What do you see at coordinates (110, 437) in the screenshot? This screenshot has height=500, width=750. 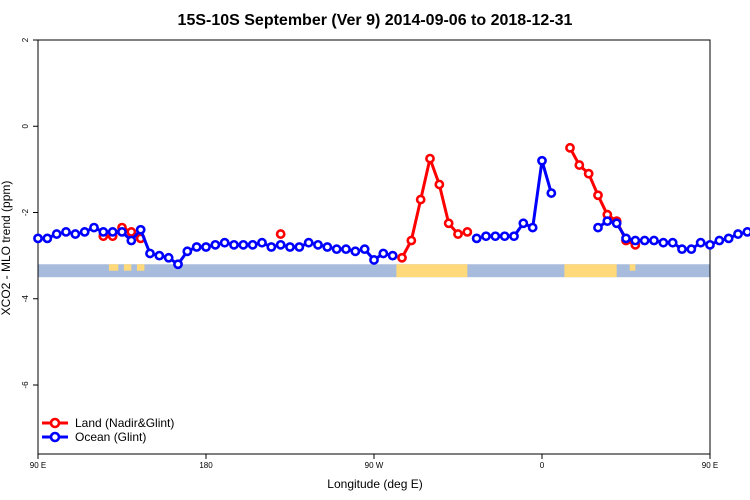 I see `legend-ocean-label: Ocean (Glint)` at bounding box center [110, 437].